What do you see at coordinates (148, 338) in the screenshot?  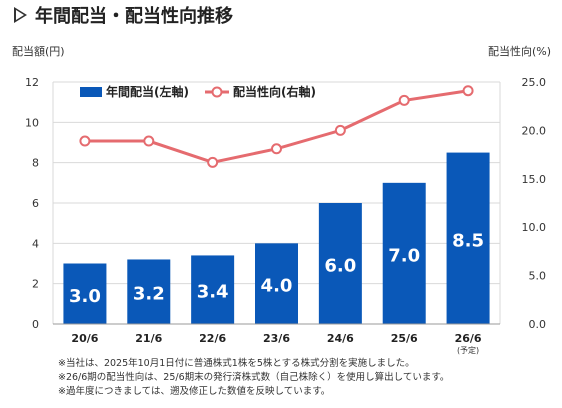 I see `x-tick-label: 21/6` at bounding box center [148, 338].